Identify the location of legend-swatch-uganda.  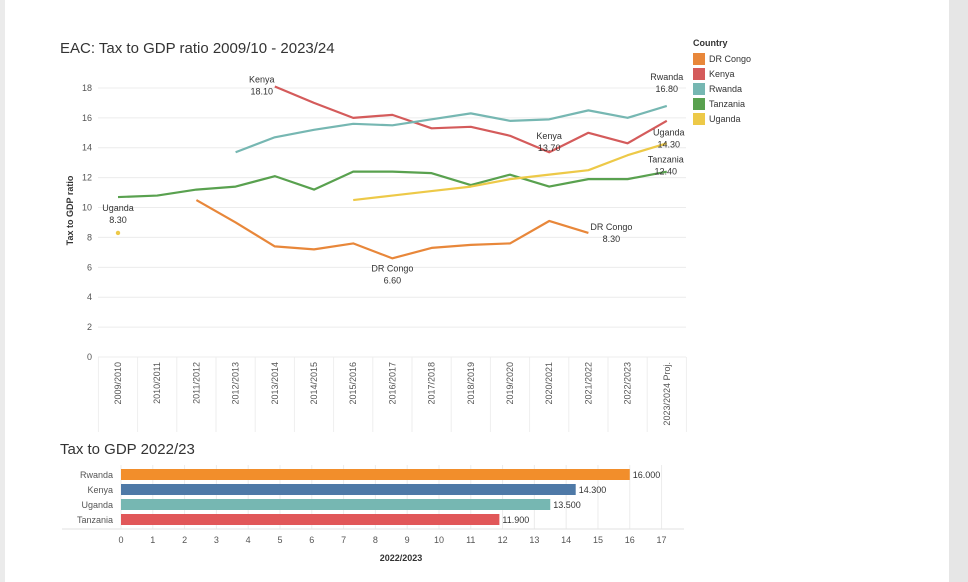
(699, 118).